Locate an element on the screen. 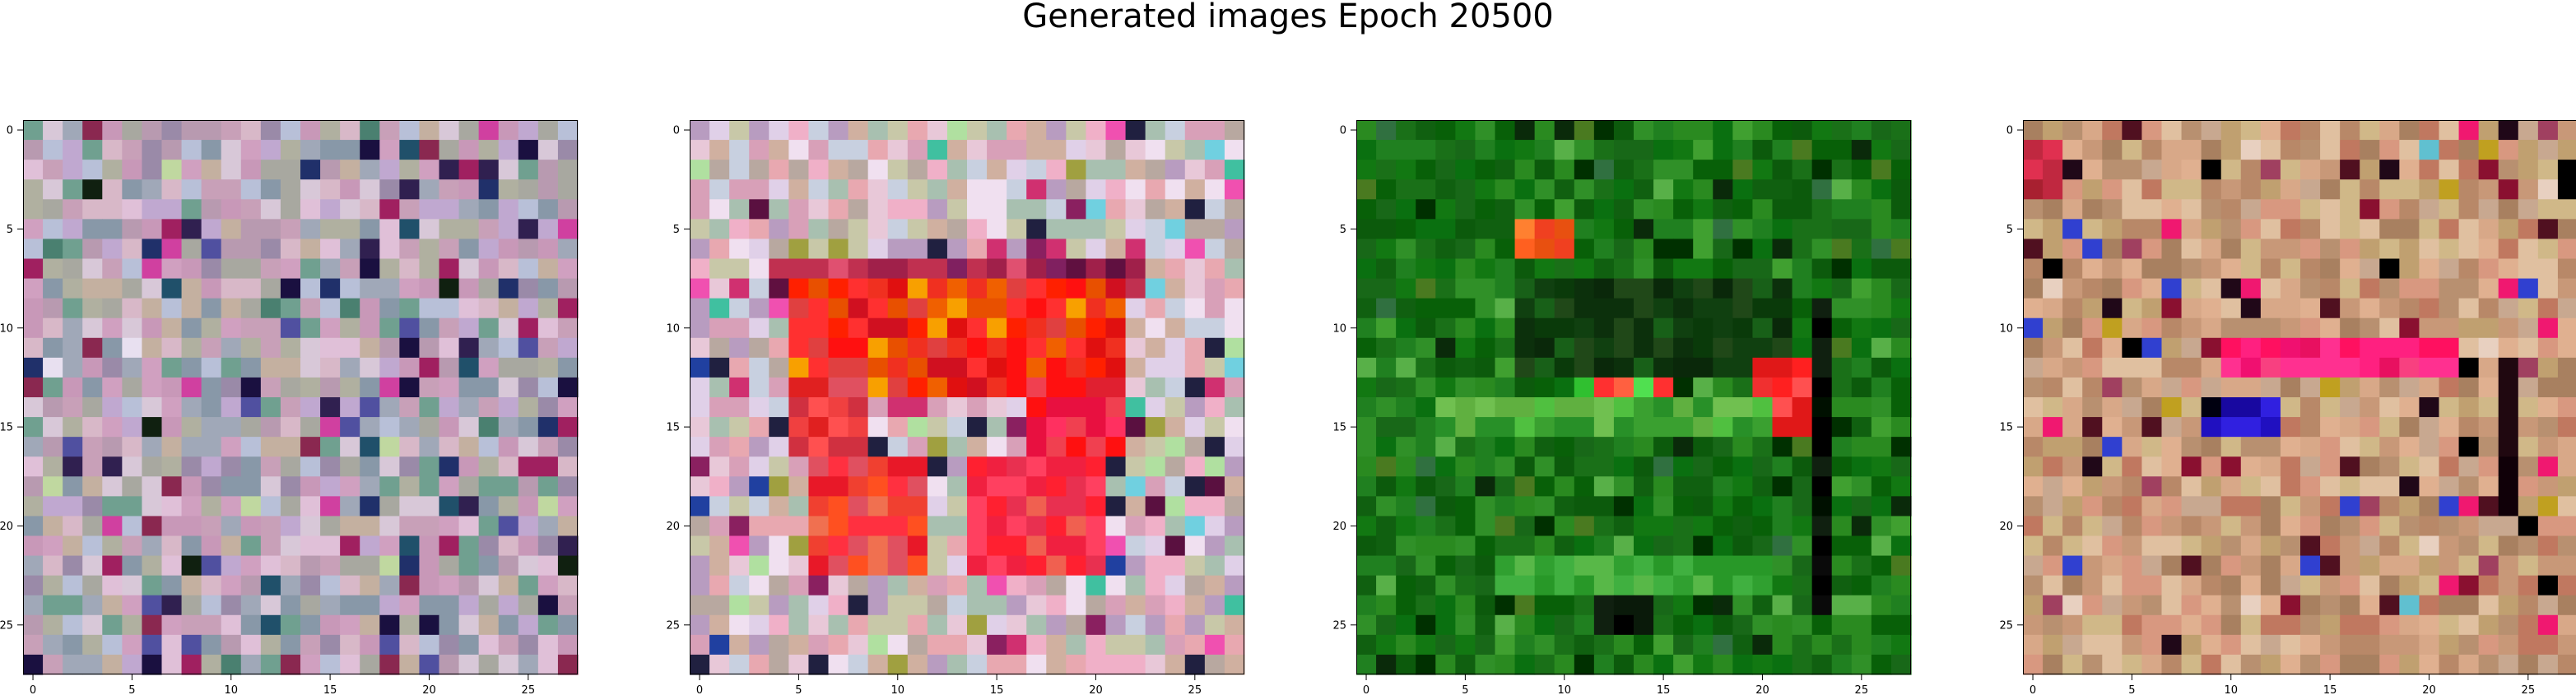 The width and height of the screenshot is (2576, 695). x-tick-label: 10 is located at coordinates (2231, 689).